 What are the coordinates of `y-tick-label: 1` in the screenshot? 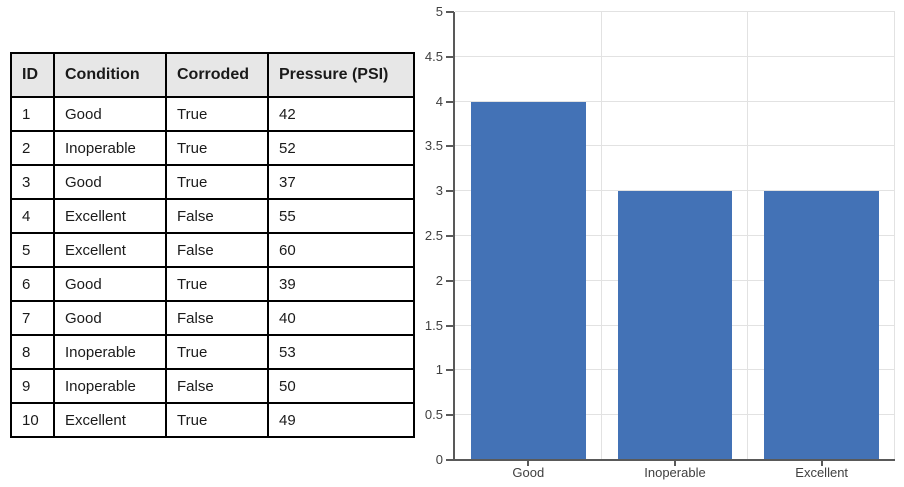 It's located at (439, 370).